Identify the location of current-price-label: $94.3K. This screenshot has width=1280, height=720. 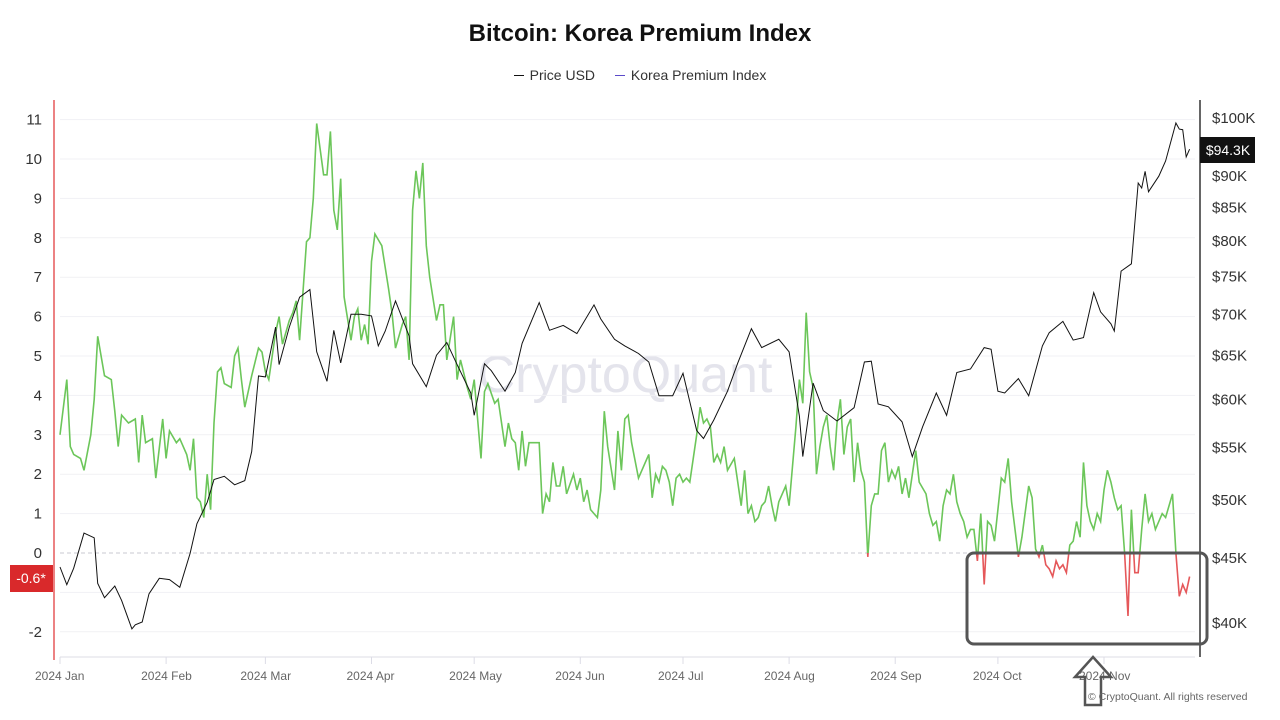
(1228, 150).